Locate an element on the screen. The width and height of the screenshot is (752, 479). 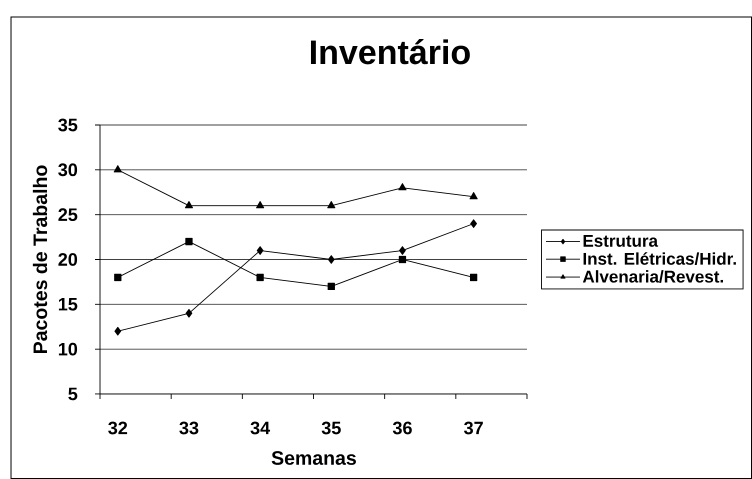
legend-label: Alvenaria/Revest. is located at coordinates (652, 276).